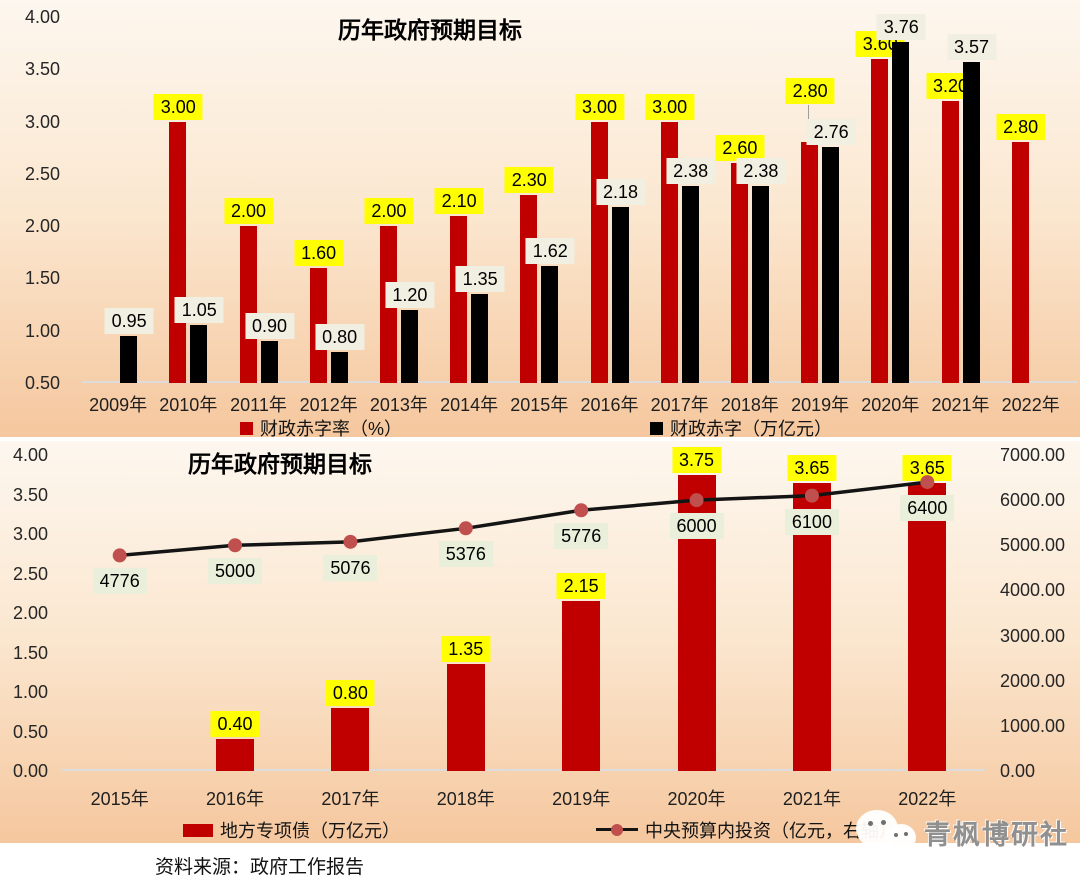 Image resolution: width=1080 pixels, height=881 pixels. Describe the element at coordinates (350, 739) in the screenshot. I see `special-bond-bar-2017` at that location.